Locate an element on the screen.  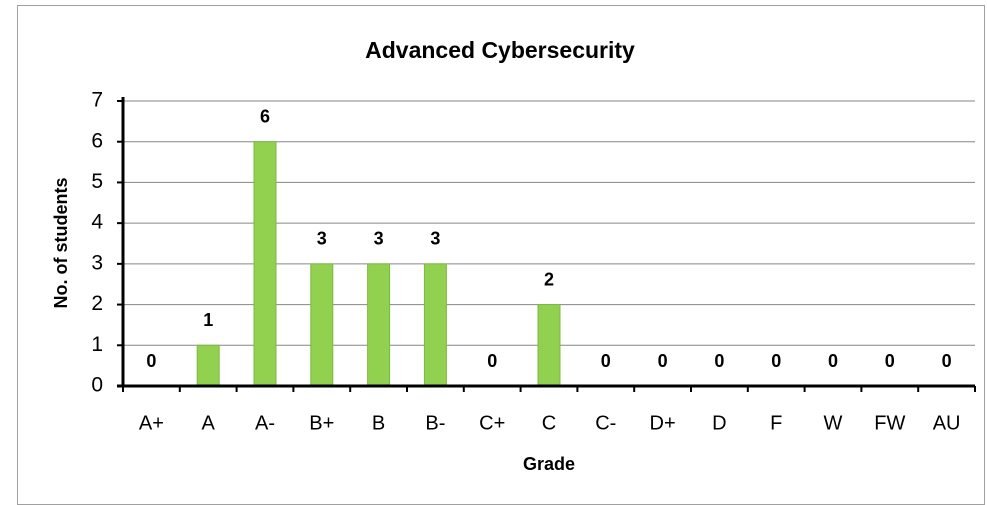
y-tick-label: 6 is located at coordinates (97, 140).